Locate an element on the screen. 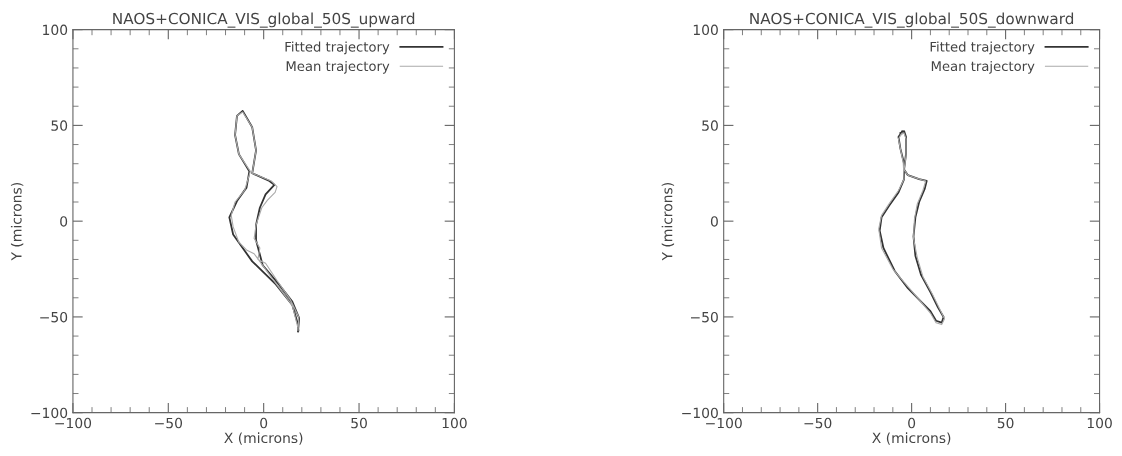 Image resolution: width=1122 pixels, height=456 pixels. chart-title: NAOS+CONICA_VIS_global_50S_downward is located at coordinates (912, 20).